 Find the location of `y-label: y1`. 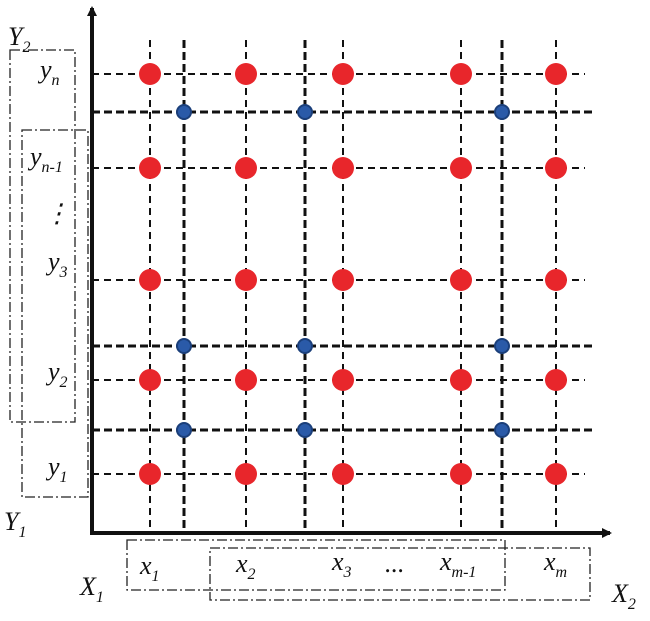

y-label: y1 is located at coordinates (56, 469).